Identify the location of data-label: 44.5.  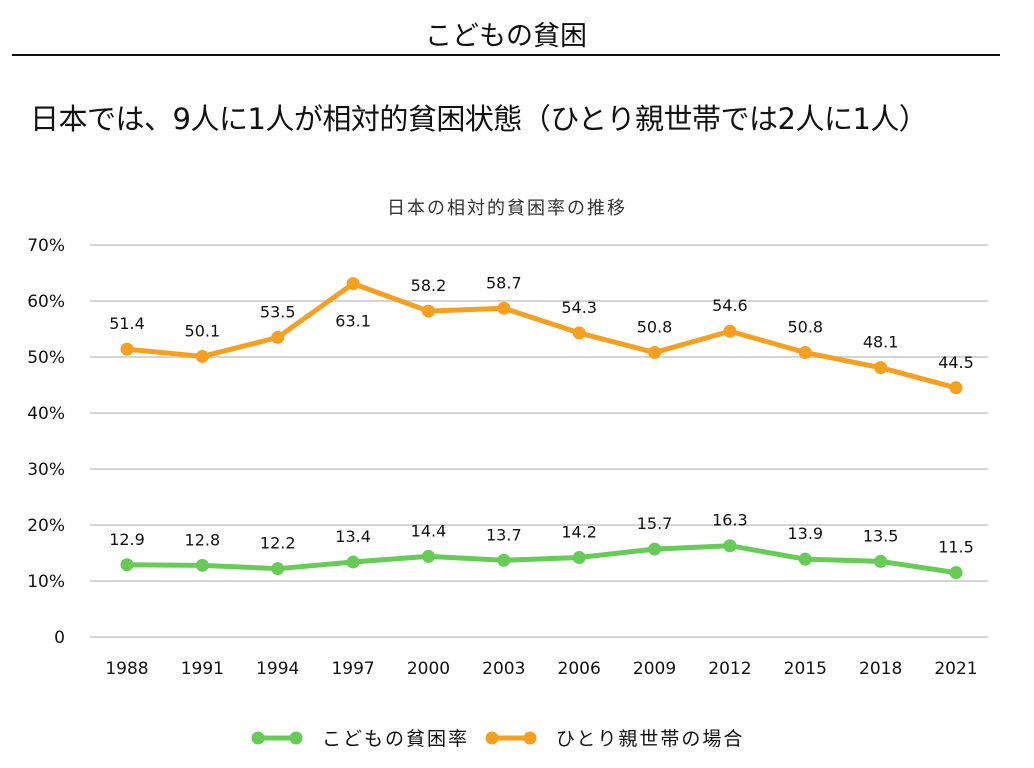
(956, 362).